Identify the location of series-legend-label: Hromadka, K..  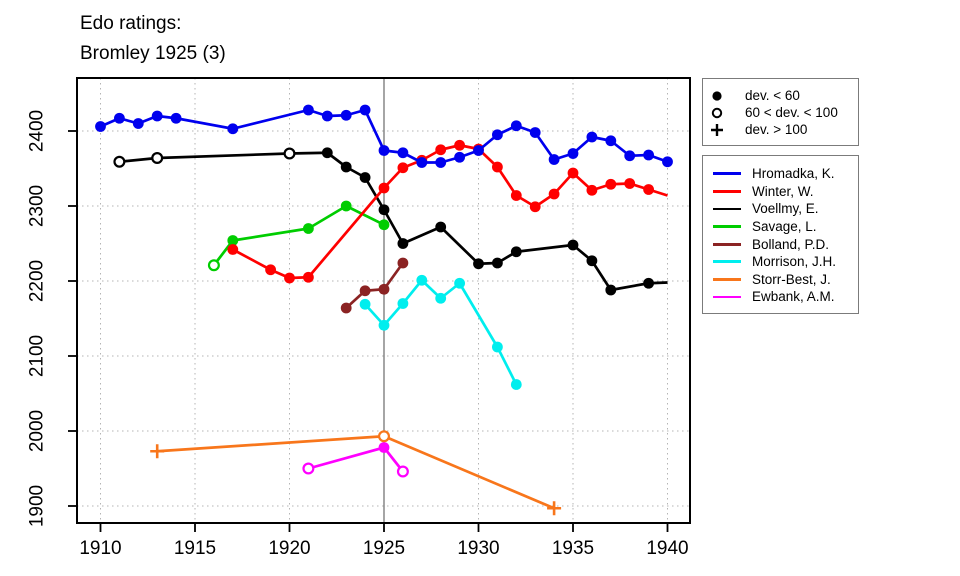
(793, 174).